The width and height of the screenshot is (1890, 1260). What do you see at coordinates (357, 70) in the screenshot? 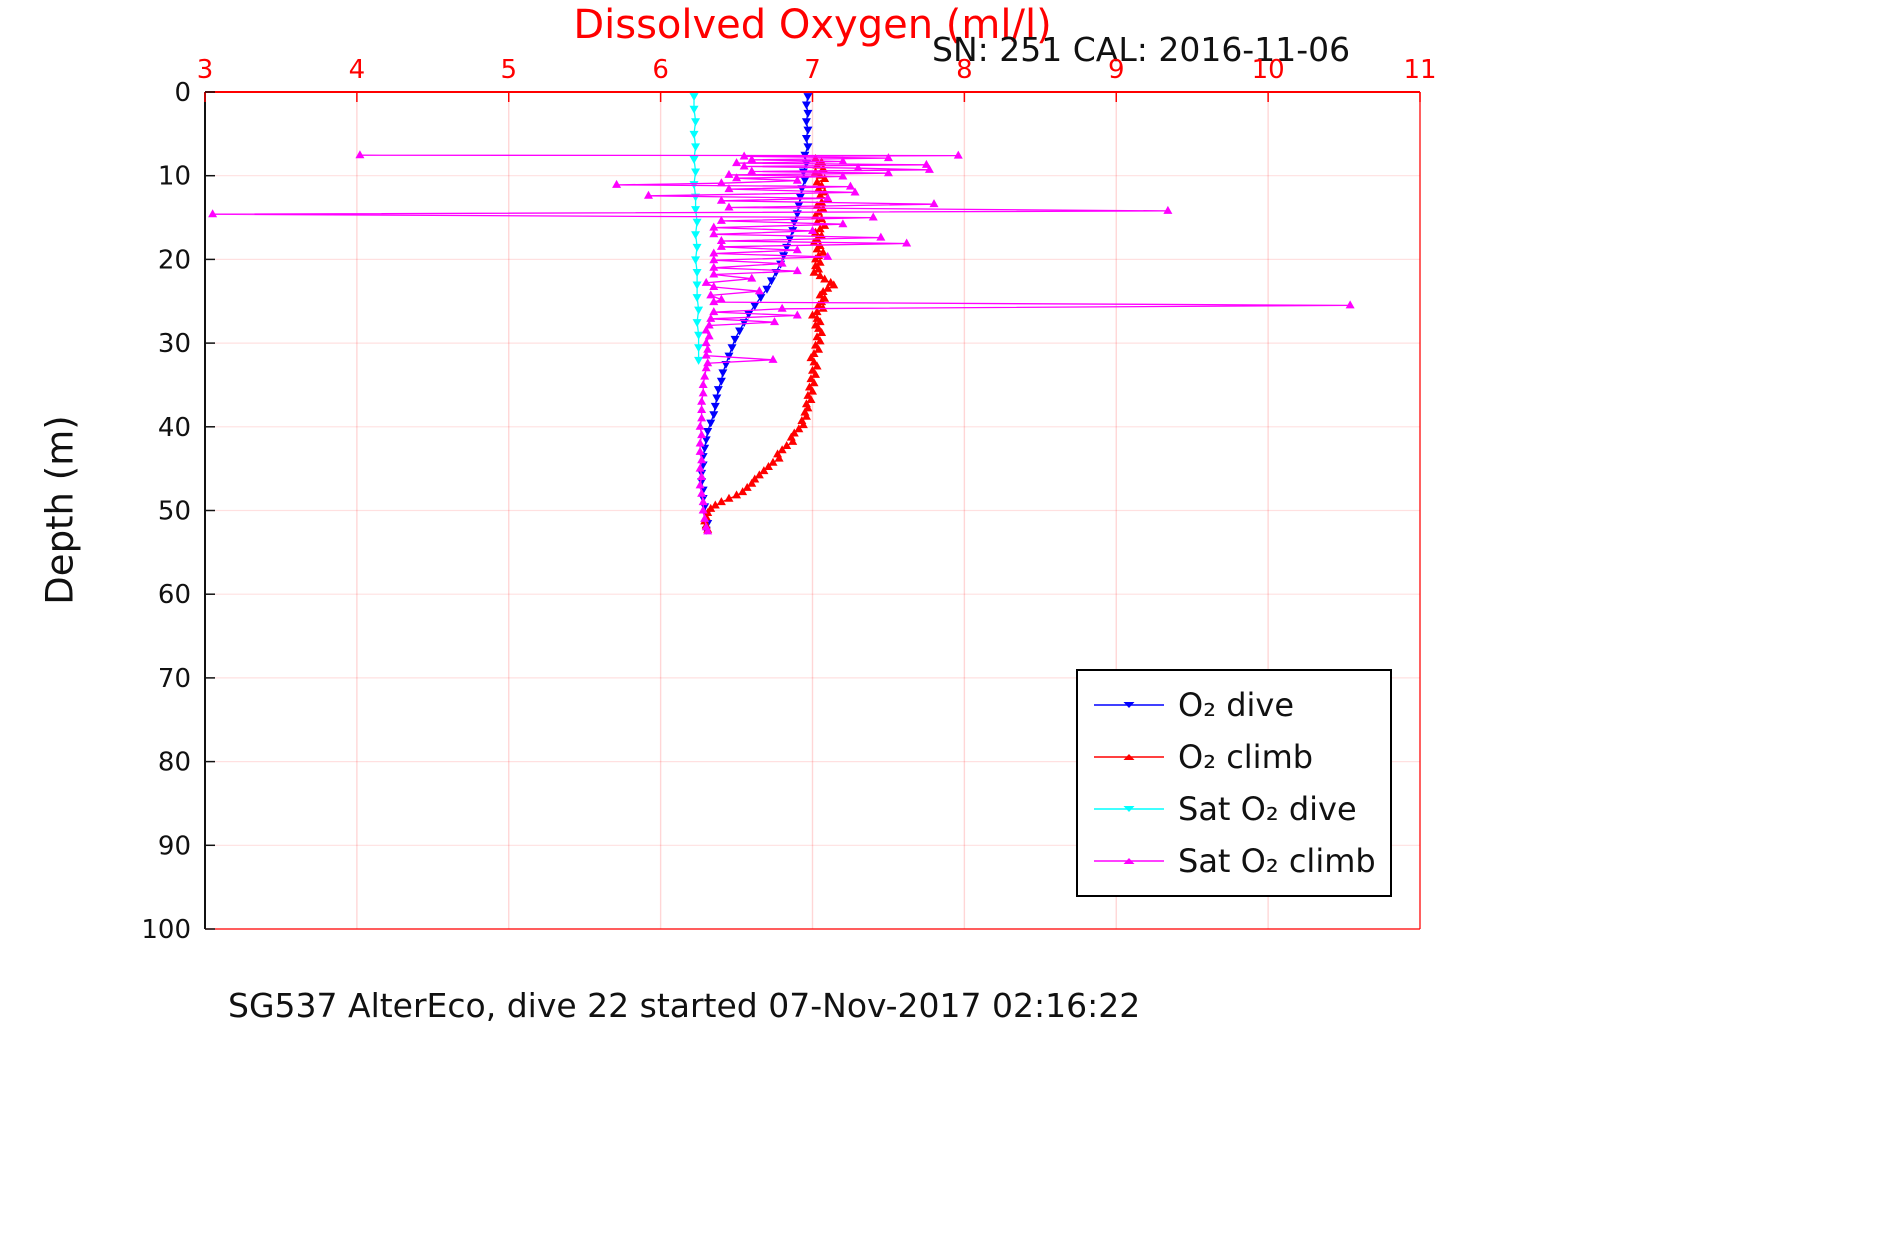
I see `svg-text: 4` at bounding box center [357, 70].